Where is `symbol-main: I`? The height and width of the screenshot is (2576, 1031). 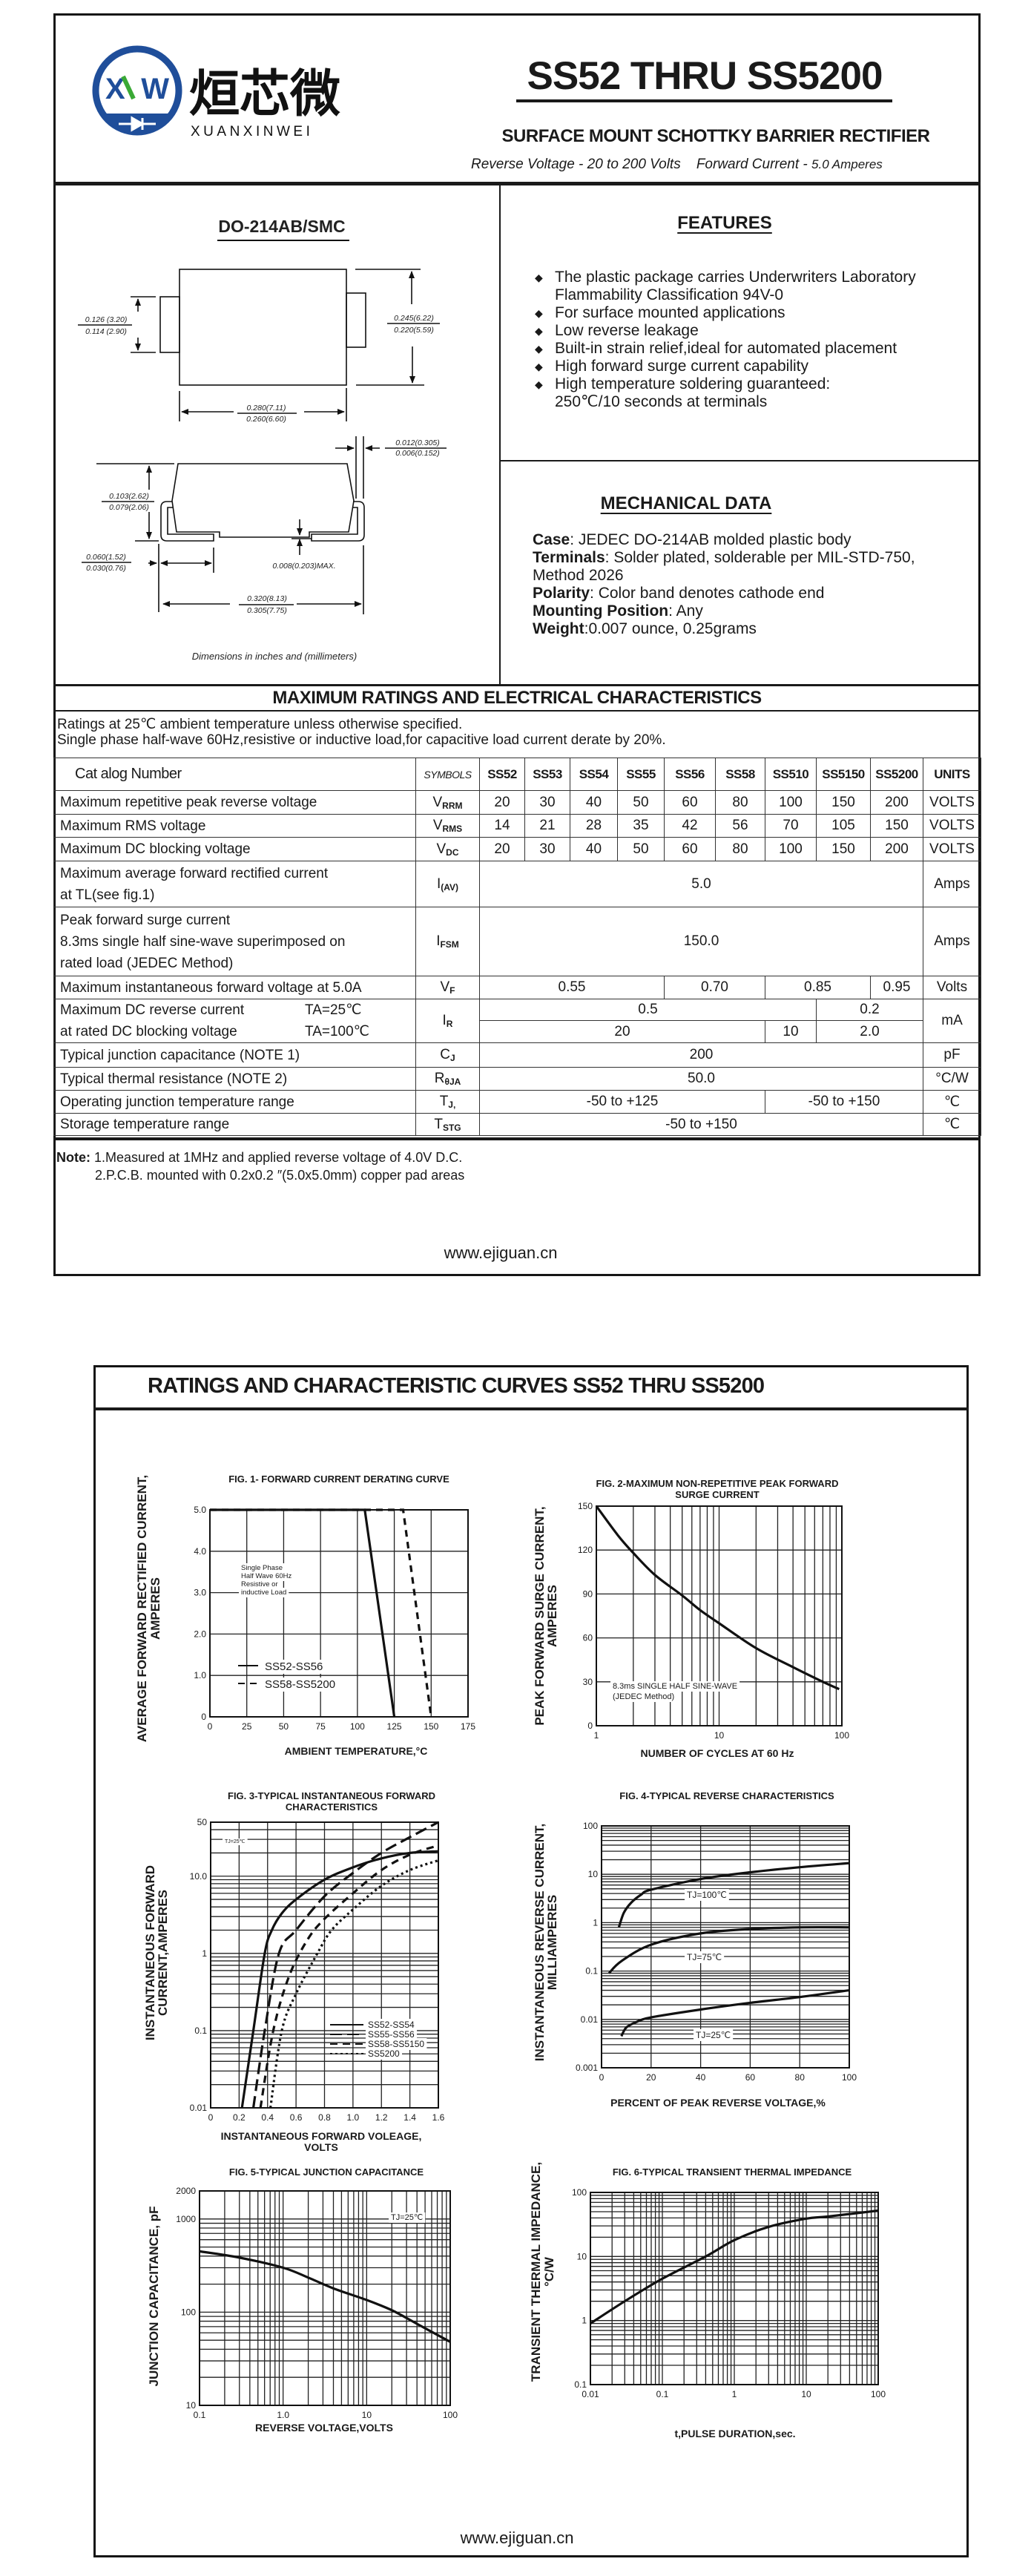
symbol-main: I is located at coordinates (444, 1020).